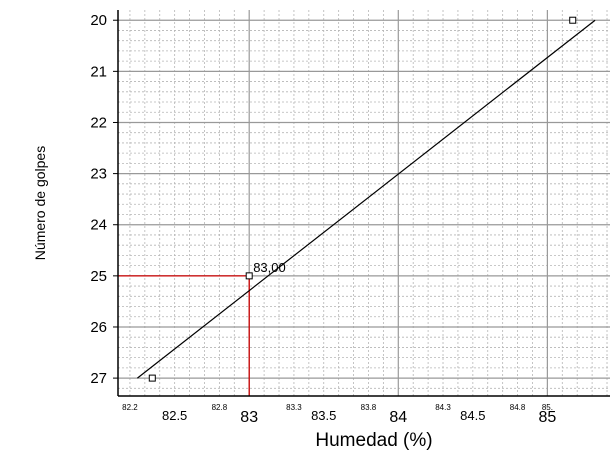 Image resolution: width=610 pixels, height=455 pixels. What do you see at coordinates (547, 417) in the screenshot?
I see `x-tick-label-major: 85` at bounding box center [547, 417].